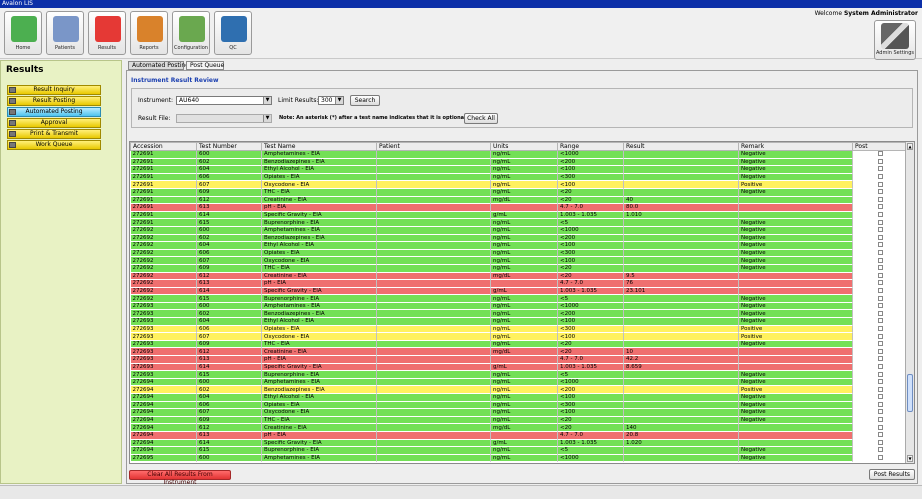  What do you see at coordinates (481, 118) in the screenshot?
I see `check-all-button: Check All` at bounding box center [481, 118].